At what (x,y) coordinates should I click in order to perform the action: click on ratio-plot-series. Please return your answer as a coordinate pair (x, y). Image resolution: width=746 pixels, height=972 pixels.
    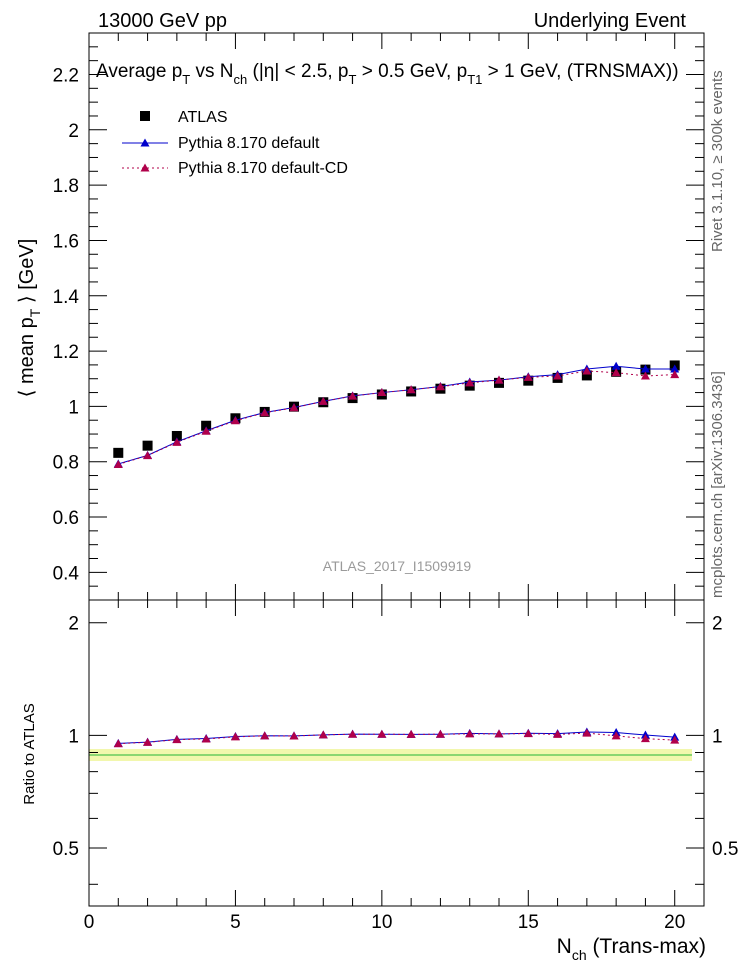
    Looking at the image, I should click on (396, 737).